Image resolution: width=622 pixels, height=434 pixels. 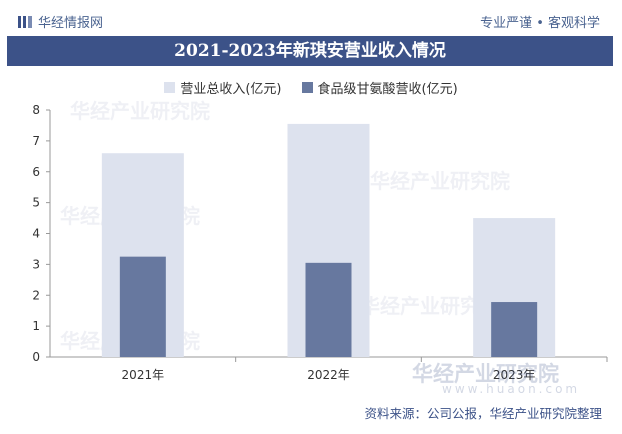 I want to click on y-tick-label: 8, so click(x=36, y=110).